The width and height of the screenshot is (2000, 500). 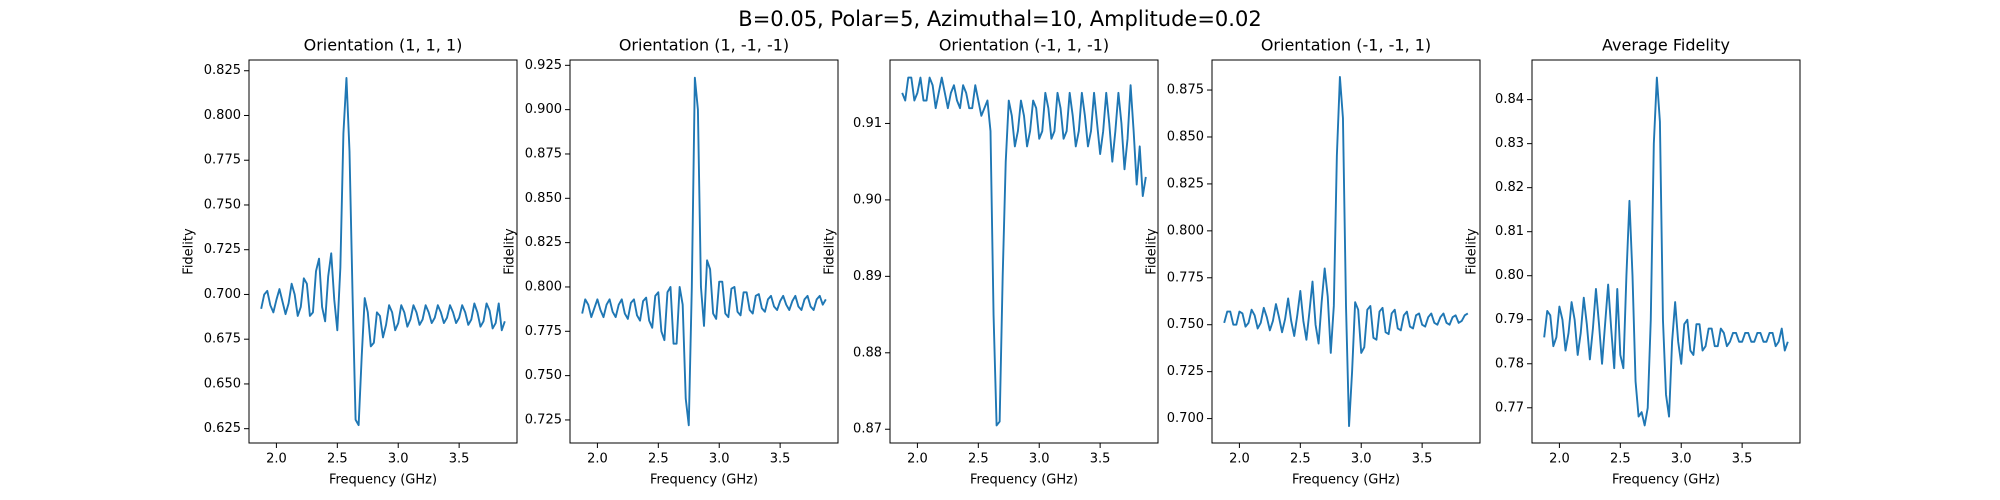 What do you see at coordinates (1509, 99) in the screenshot?
I see `y-tick-label: 0.84` at bounding box center [1509, 99].